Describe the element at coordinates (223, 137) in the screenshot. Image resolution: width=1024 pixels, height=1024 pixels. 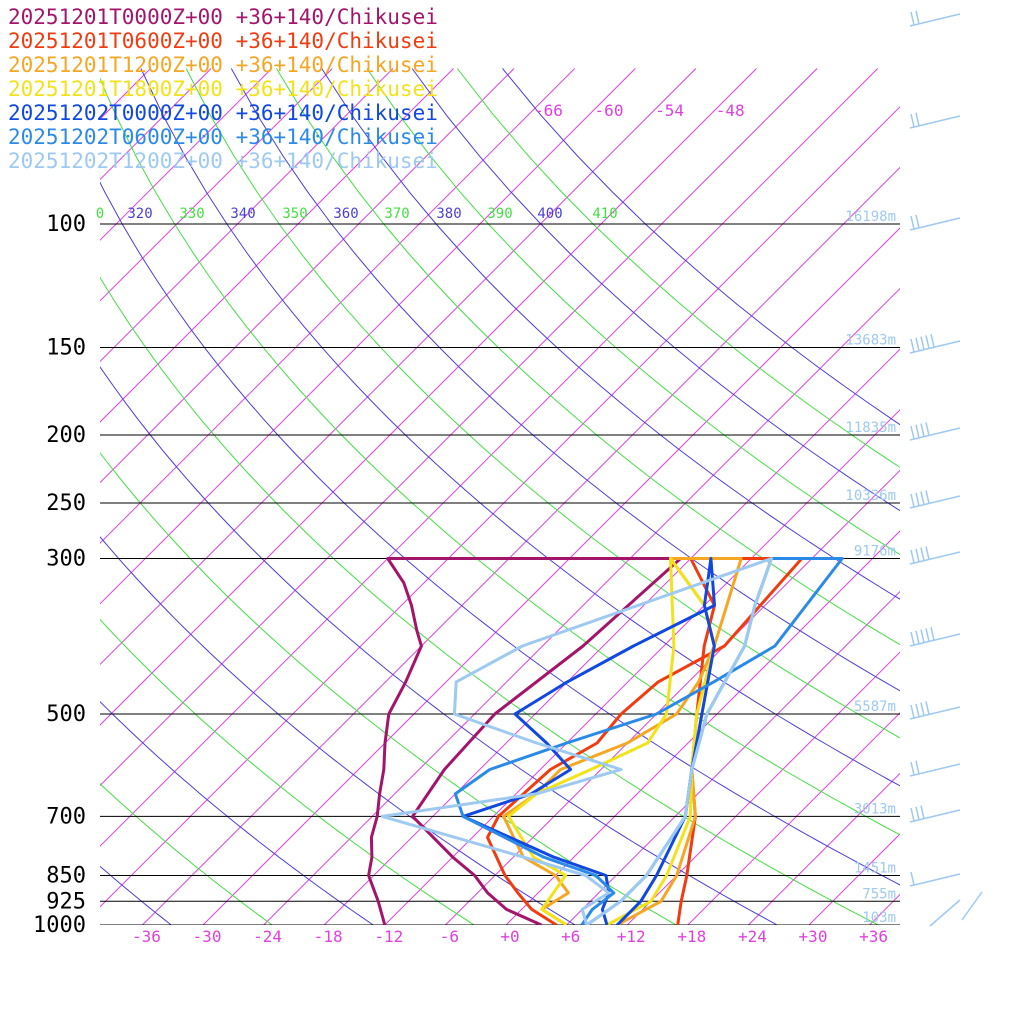
I see `legend-entry: 20251202T0600Z+00 +36+140/Chikusei` at that location.